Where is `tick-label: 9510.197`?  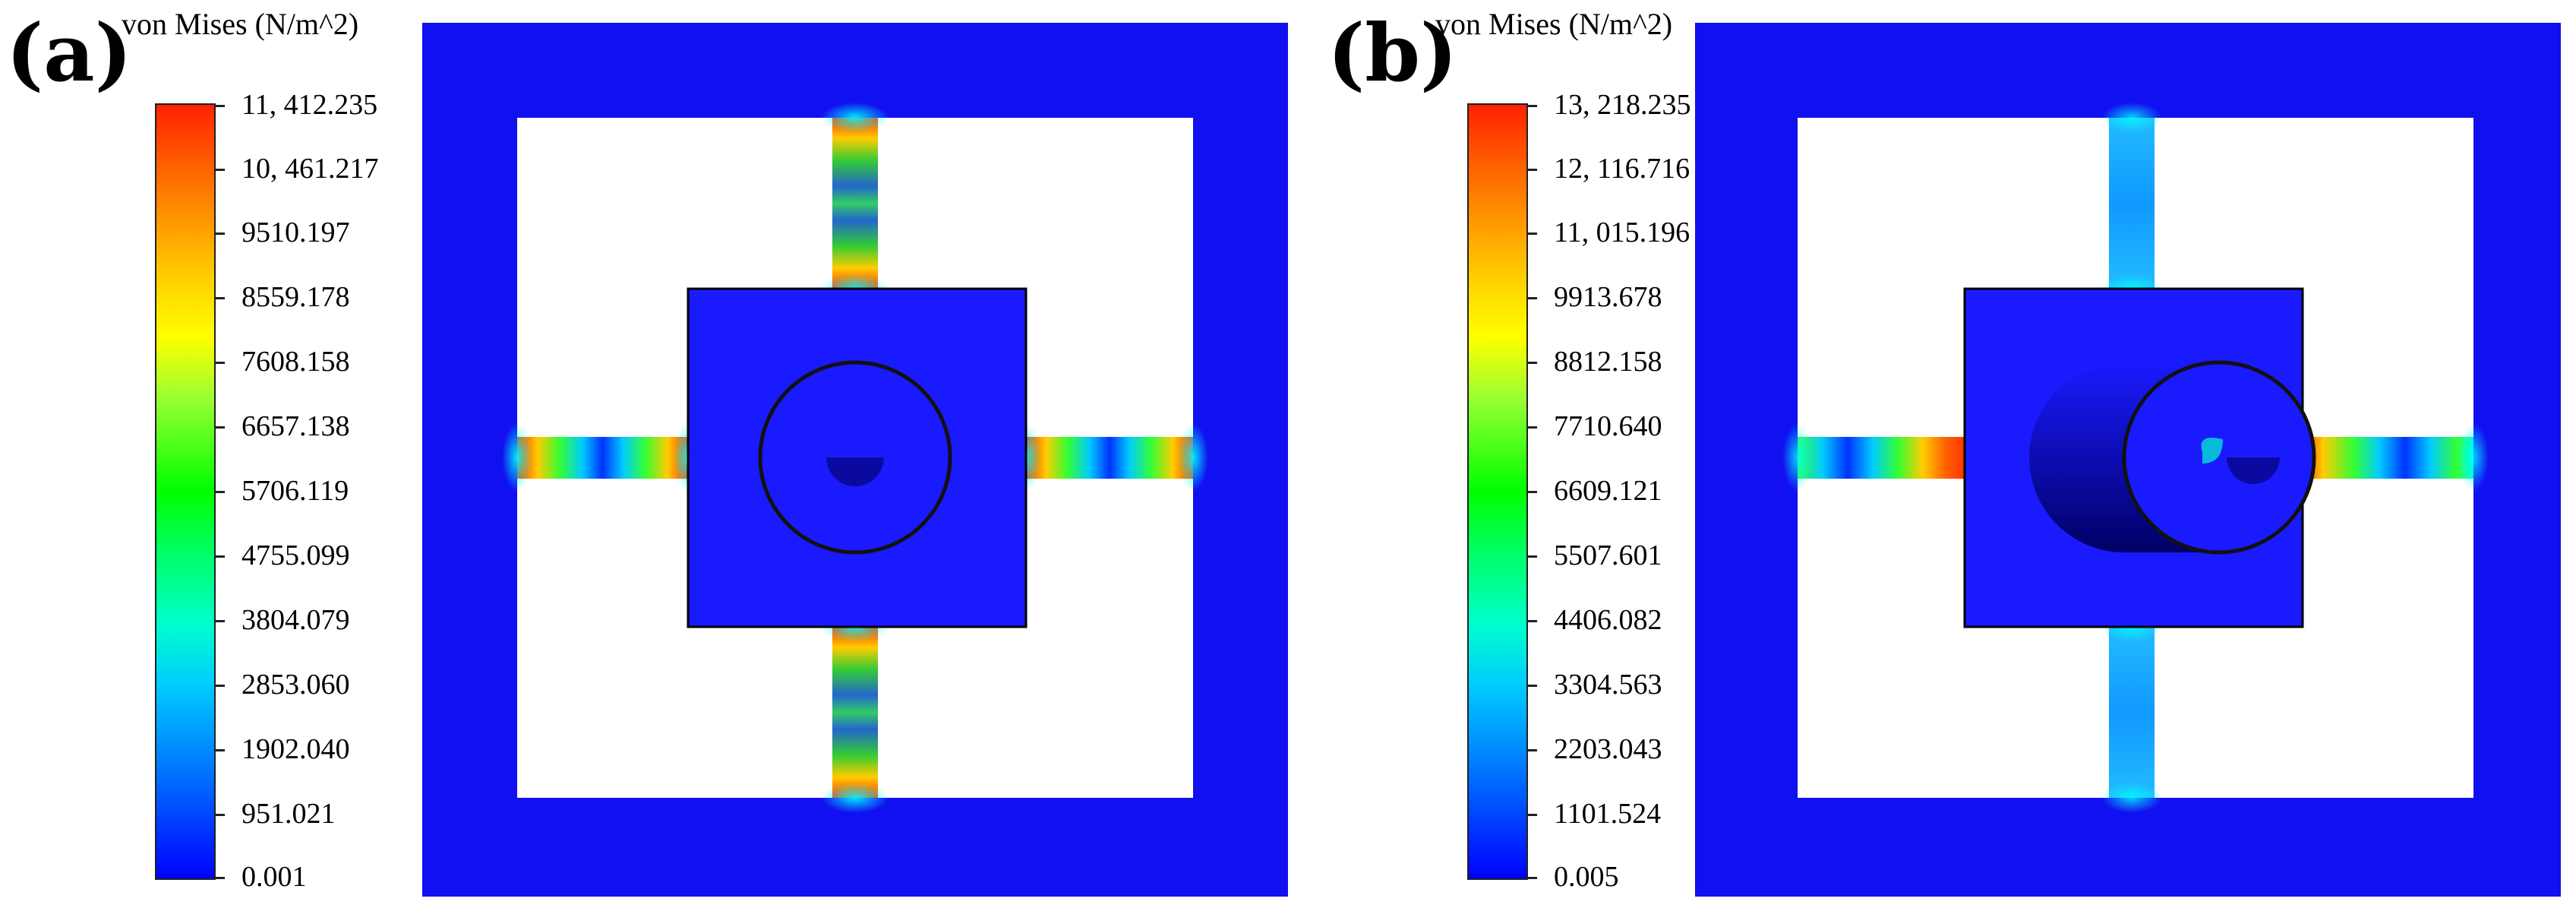
tick-label: 9510.197 is located at coordinates (296, 232).